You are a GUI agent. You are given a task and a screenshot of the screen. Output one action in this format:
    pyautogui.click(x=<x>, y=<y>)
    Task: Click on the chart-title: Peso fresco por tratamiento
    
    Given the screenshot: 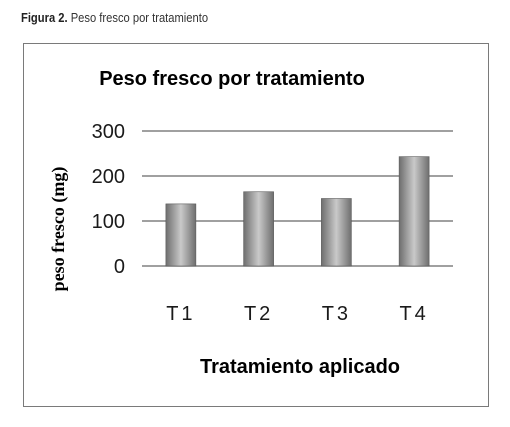 What is the action you would take?
    pyautogui.click(x=232, y=79)
    